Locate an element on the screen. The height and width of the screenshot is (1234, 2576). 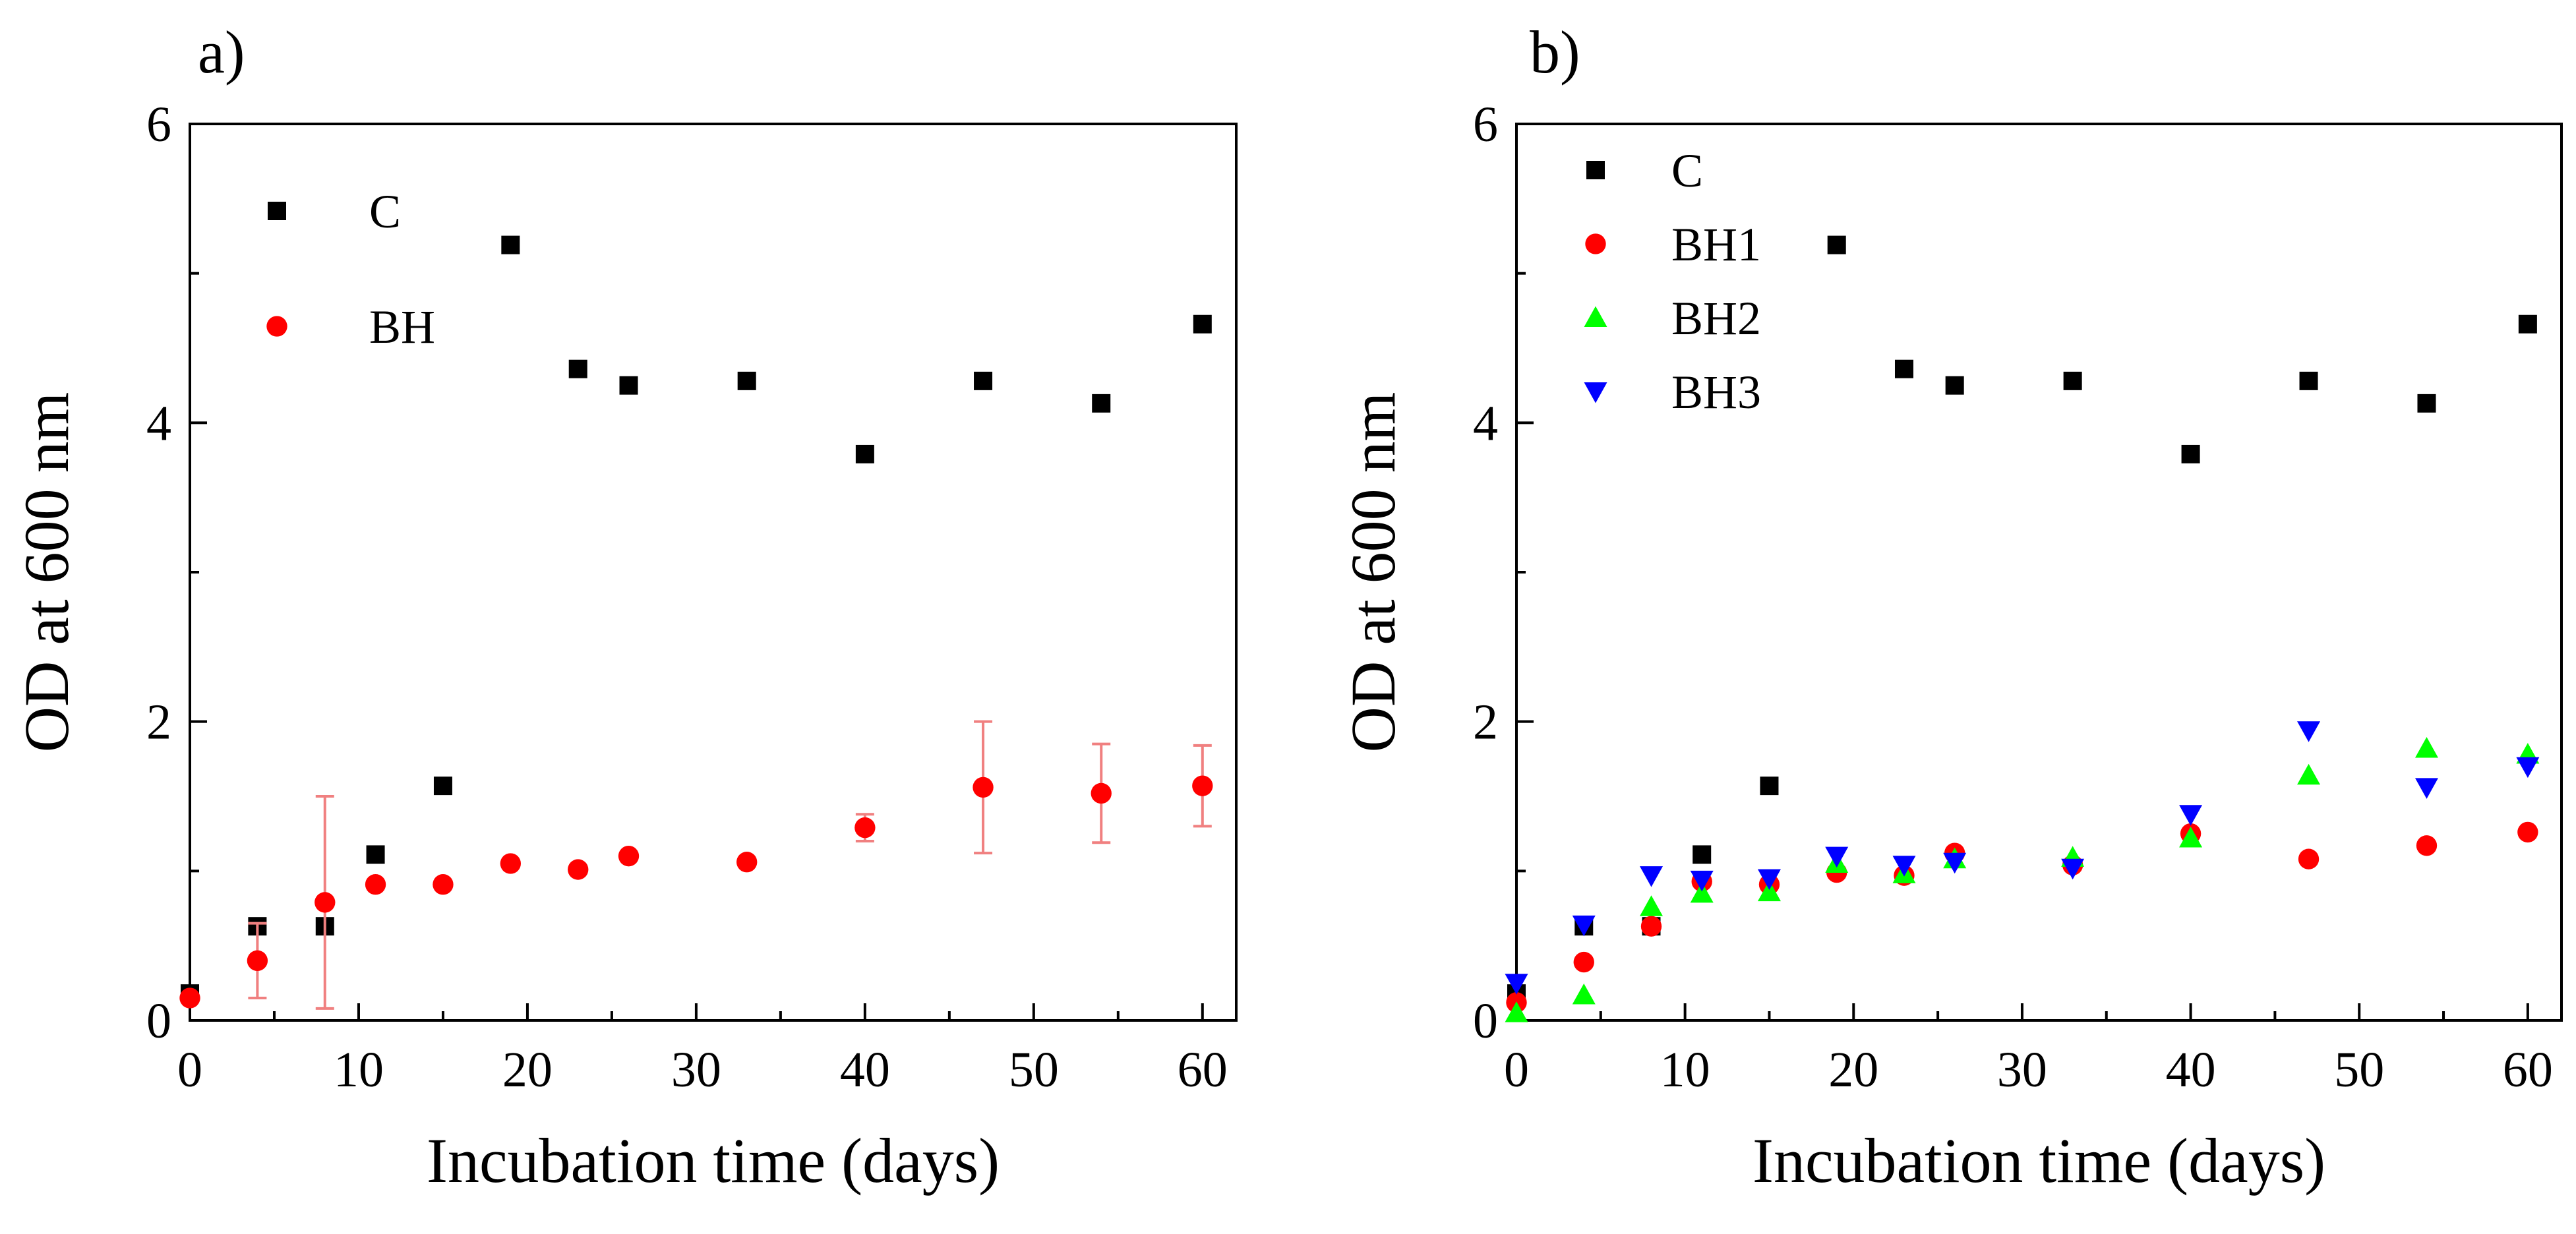
legend-label-bh2: BH2 is located at coordinates (1716, 318).